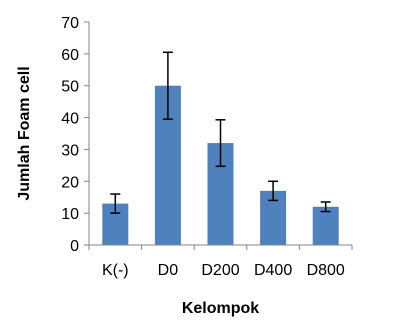  I want to click on x-tick-label: K(-), so click(115, 270).